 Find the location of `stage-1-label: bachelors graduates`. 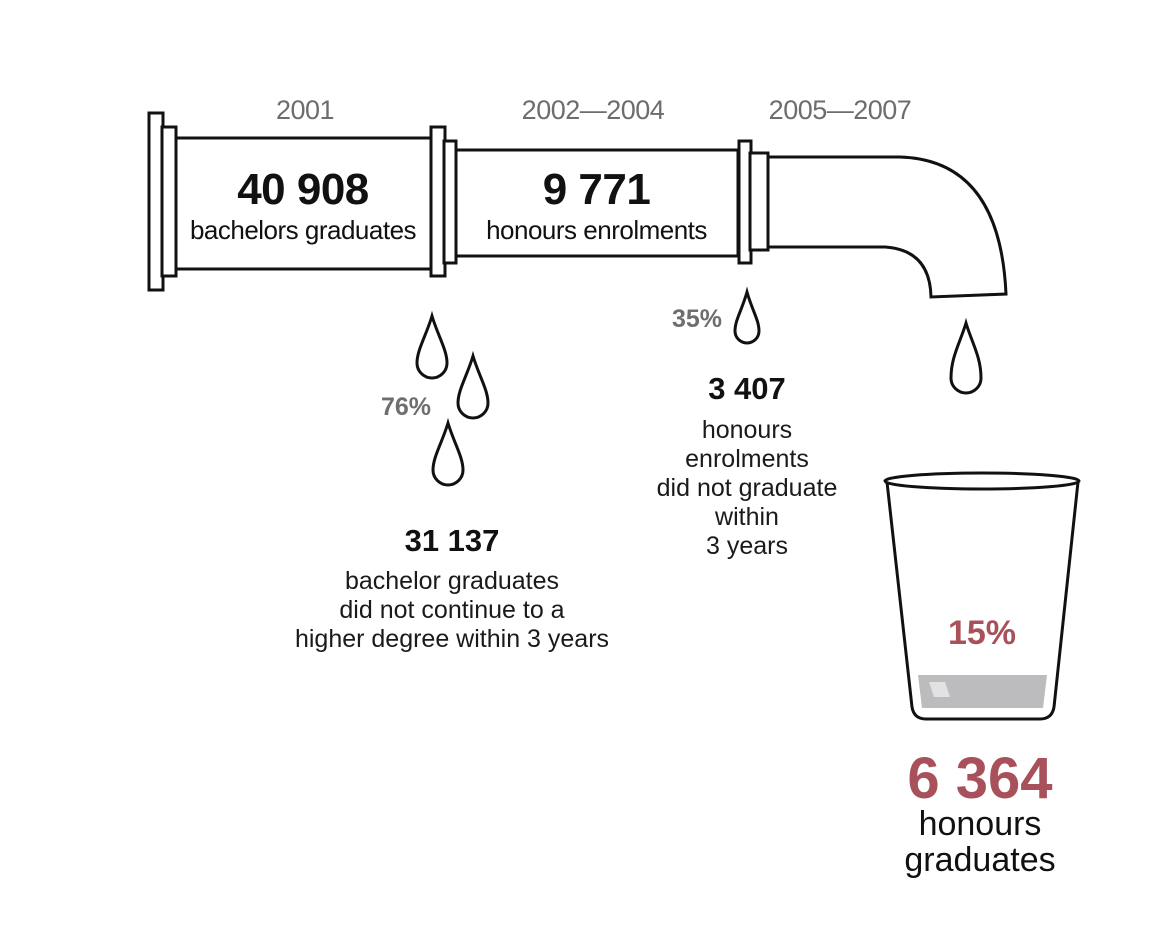

stage-1-label: bachelors graduates is located at coordinates (303, 230).